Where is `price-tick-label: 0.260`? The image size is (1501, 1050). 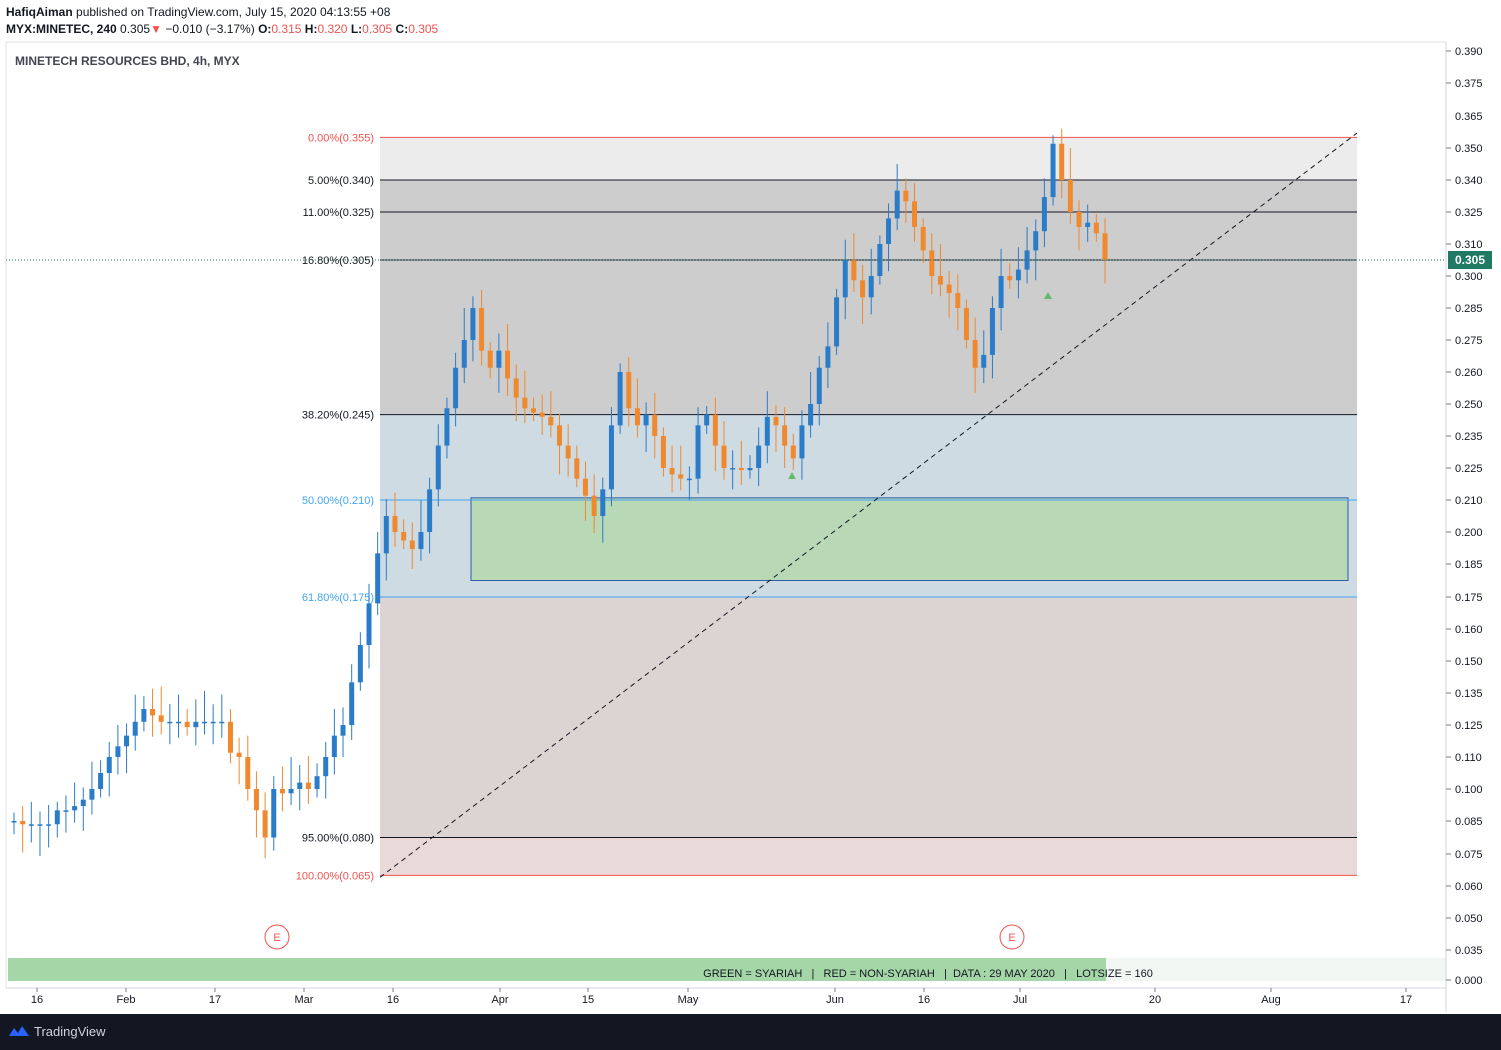
price-tick-label: 0.260 is located at coordinates (1469, 373).